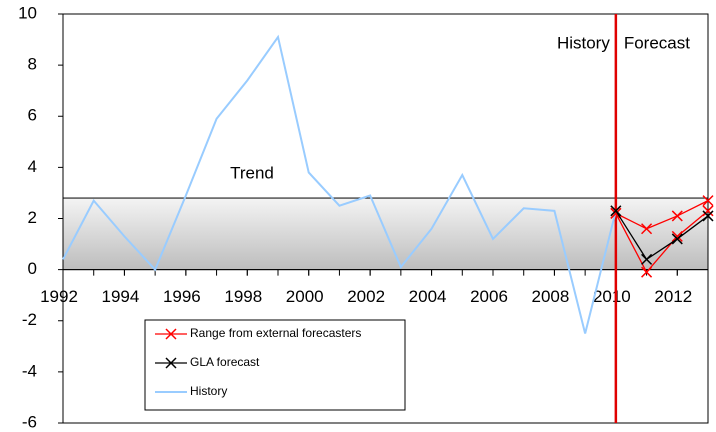  What do you see at coordinates (32, 166) in the screenshot?
I see `y-tick-label: 4` at bounding box center [32, 166].